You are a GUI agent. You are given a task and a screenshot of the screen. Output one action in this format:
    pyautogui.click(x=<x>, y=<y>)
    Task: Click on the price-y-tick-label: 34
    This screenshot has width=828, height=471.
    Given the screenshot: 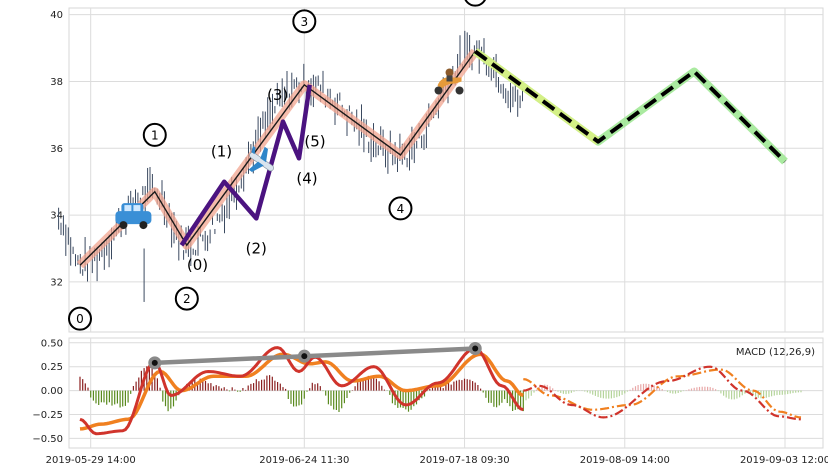 What is the action you would take?
    pyautogui.click(x=56, y=216)
    